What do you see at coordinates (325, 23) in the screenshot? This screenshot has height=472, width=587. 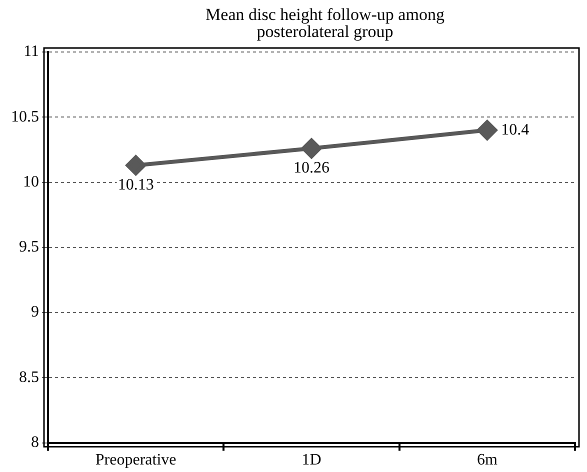 I see `chart-title: Mean disc height follow-up among posterolateral group` at bounding box center [325, 23].